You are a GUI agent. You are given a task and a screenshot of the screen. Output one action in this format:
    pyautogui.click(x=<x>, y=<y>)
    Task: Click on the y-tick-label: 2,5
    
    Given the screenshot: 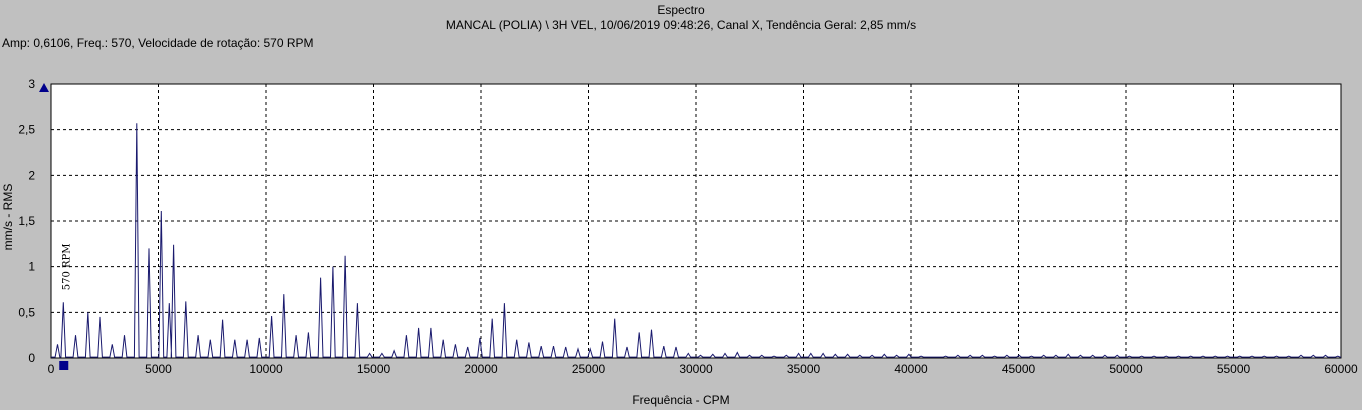 What is the action you would take?
    pyautogui.click(x=26, y=130)
    